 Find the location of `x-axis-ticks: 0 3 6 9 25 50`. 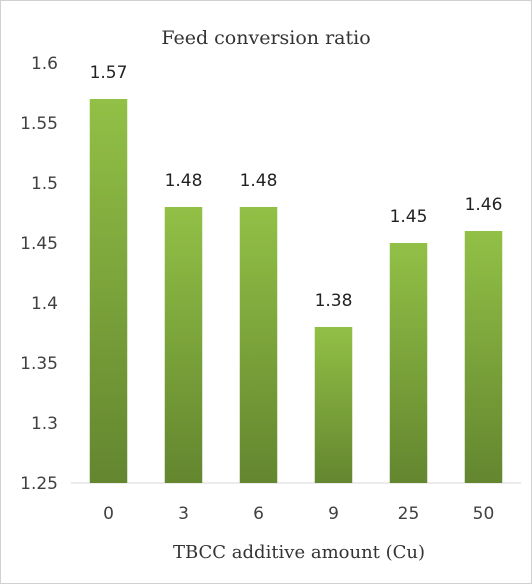

x-axis-ticks: 0 3 6 9 25 50 is located at coordinates (298, 514).